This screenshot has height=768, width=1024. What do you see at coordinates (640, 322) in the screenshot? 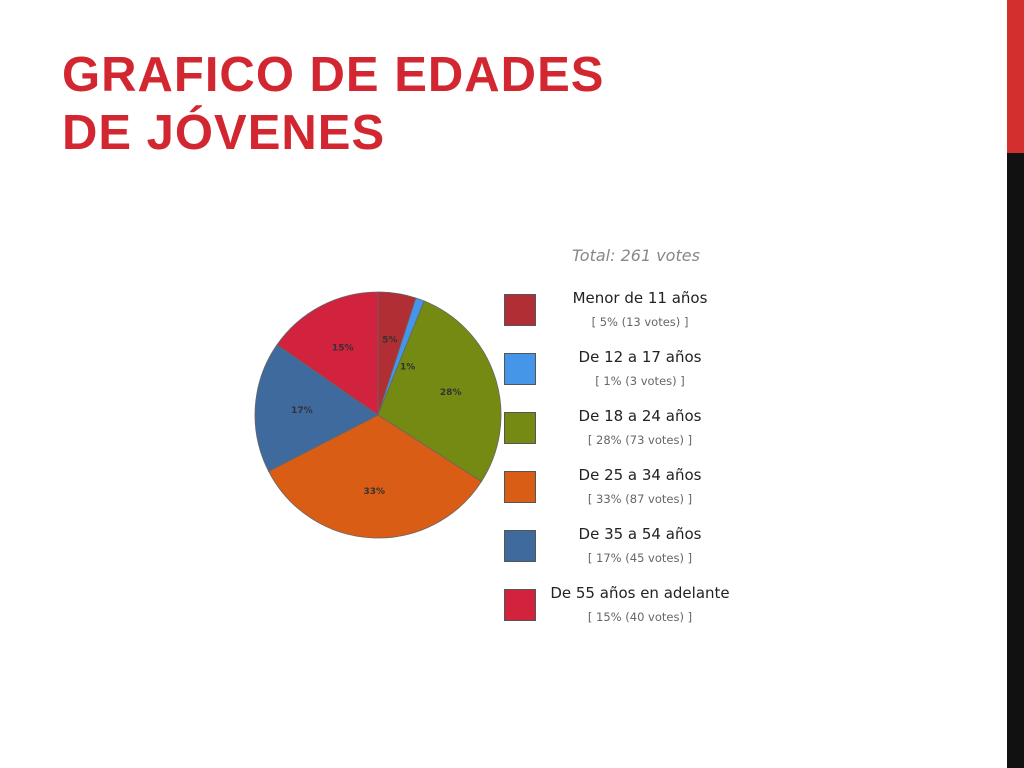
I see `legend-detail: [ 5% (13 votes) ]` at bounding box center [640, 322].